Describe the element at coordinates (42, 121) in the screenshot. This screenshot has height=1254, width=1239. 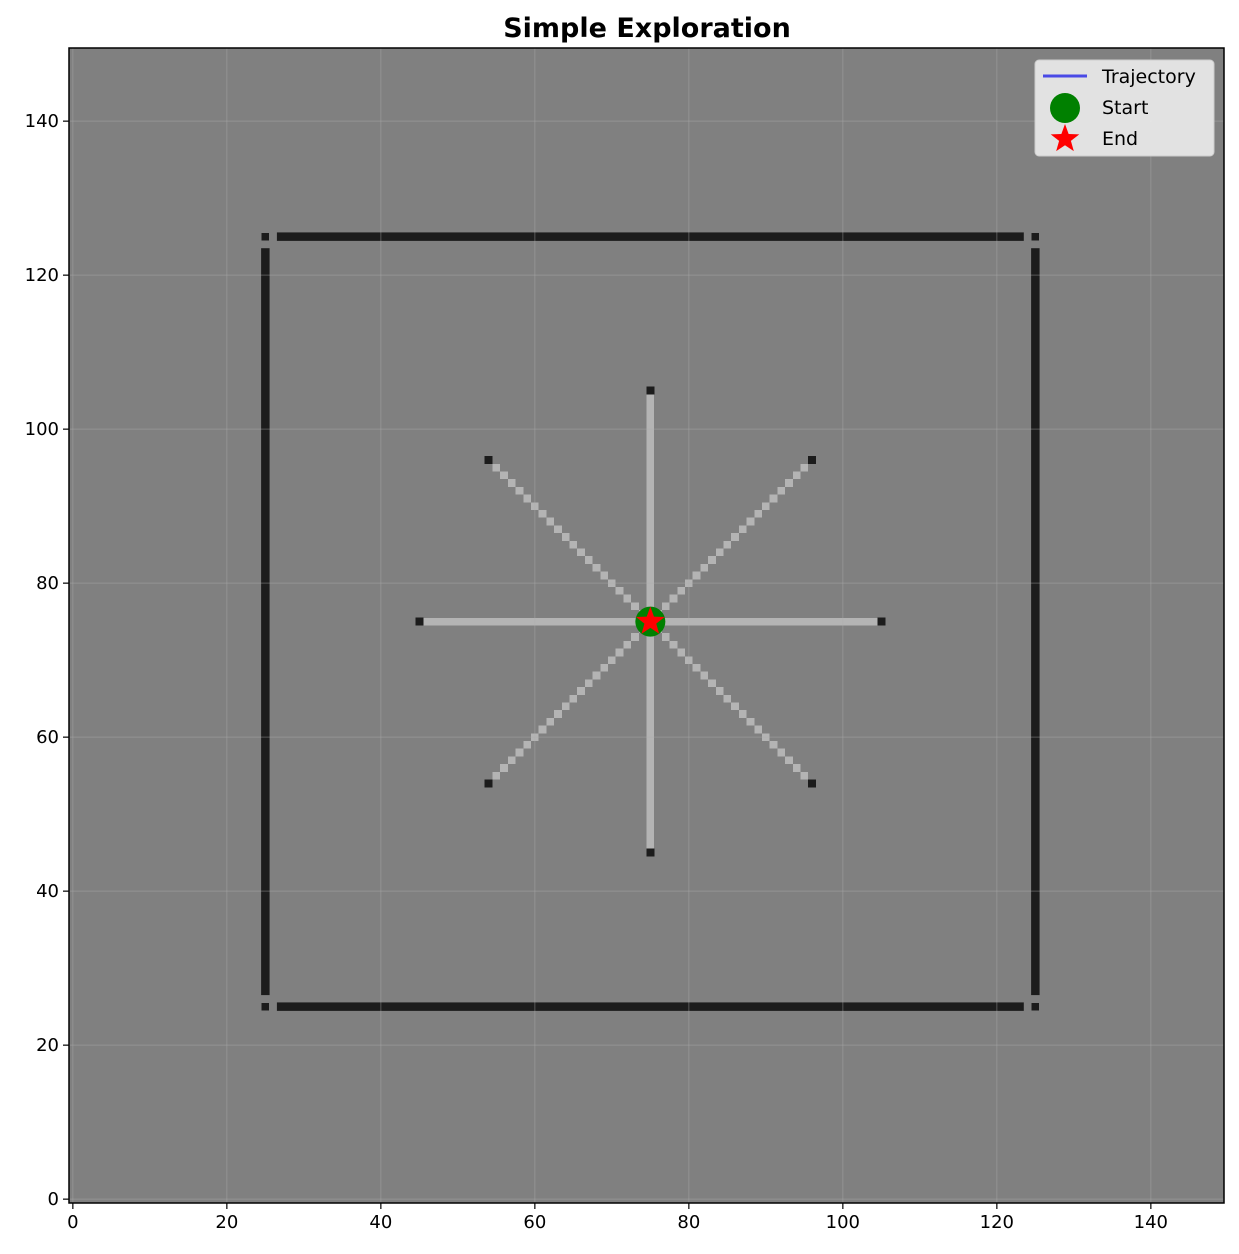
I see `y-tick-label: 140` at that location.